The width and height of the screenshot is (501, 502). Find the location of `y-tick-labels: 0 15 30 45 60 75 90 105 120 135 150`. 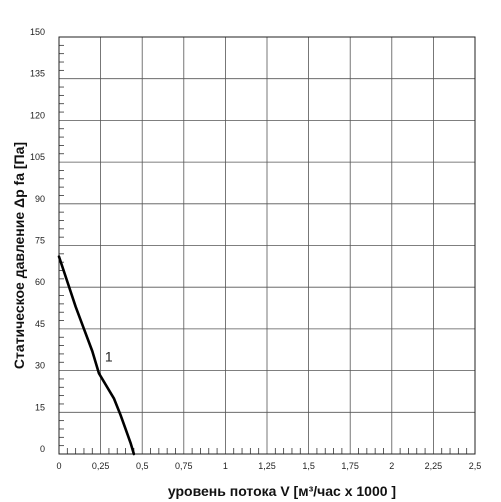

y-tick-labels: 0 15 30 45 60 75 90 105 120 135 150 is located at coordinates (37, 240).